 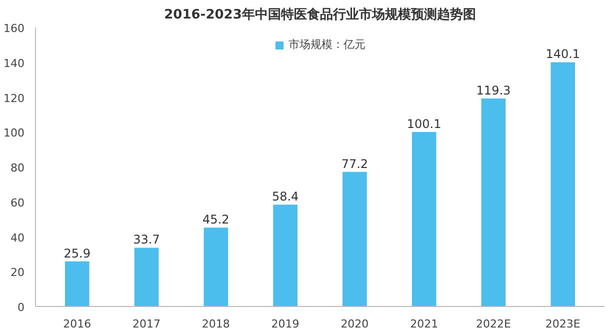 What do you see at coordinates (17, 237) in the screenshot?
I see `y-tick-label: 40` at bounding box center [17, 237].